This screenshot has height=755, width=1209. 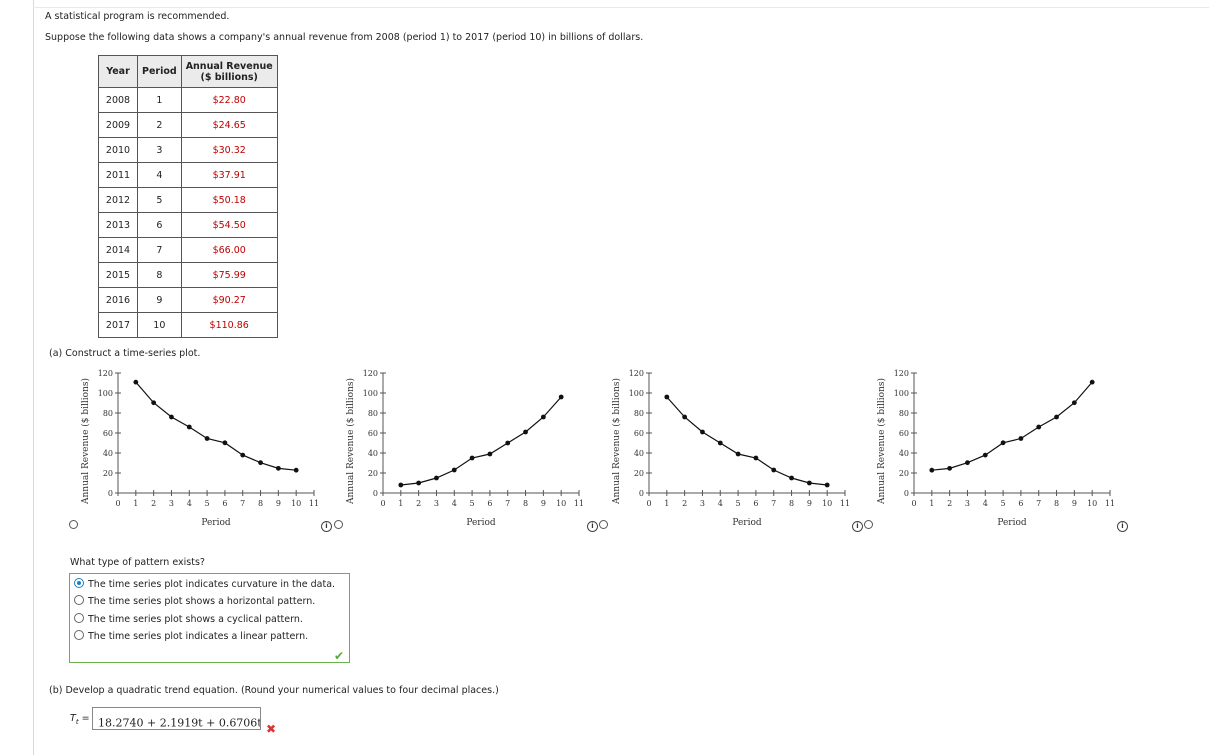 What do you see at coordinates (1038, 503) in the screenshot?
I see `x-tick-label: 7` at bounding box center [1038, 503].